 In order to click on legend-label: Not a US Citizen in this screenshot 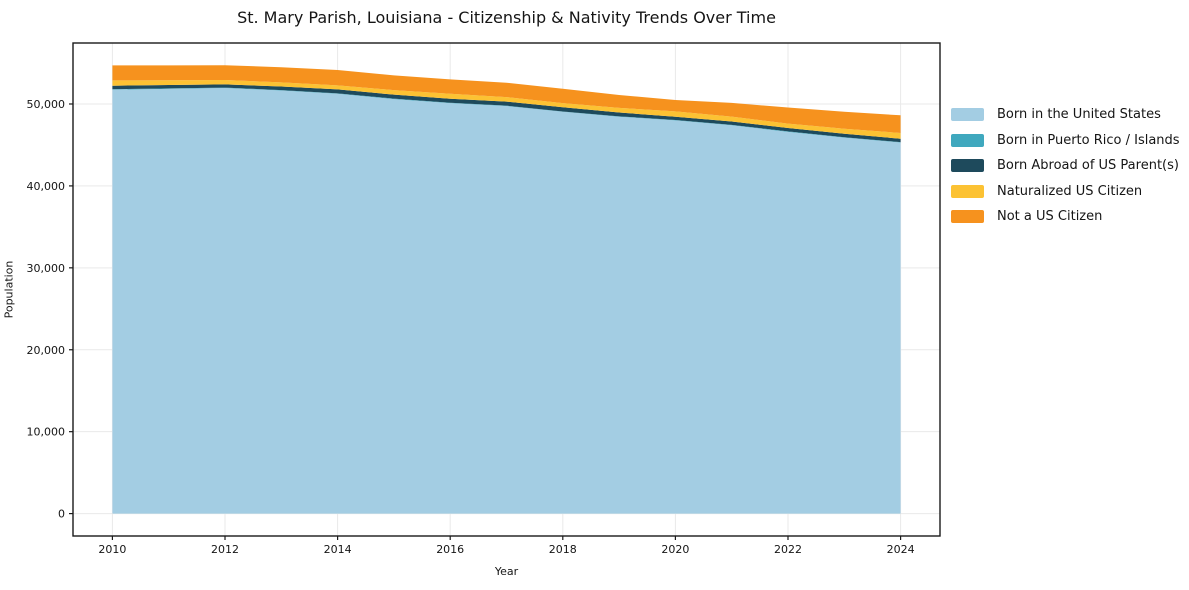, I will do `click(1050, 217)`.